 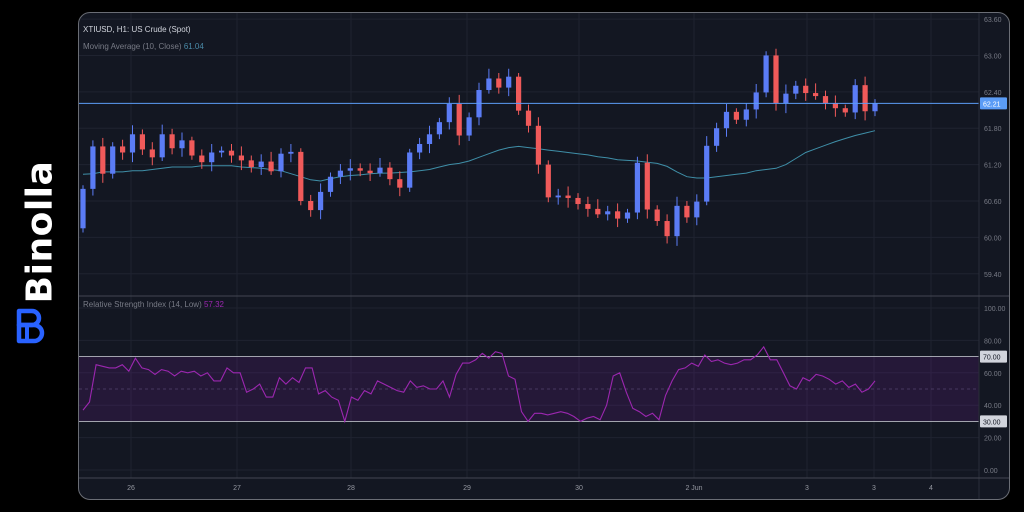 What do you see at coordinates (351, 488) in the screenshot?
I see `time-axis-tick: 28` at bounding box center [351, 488].